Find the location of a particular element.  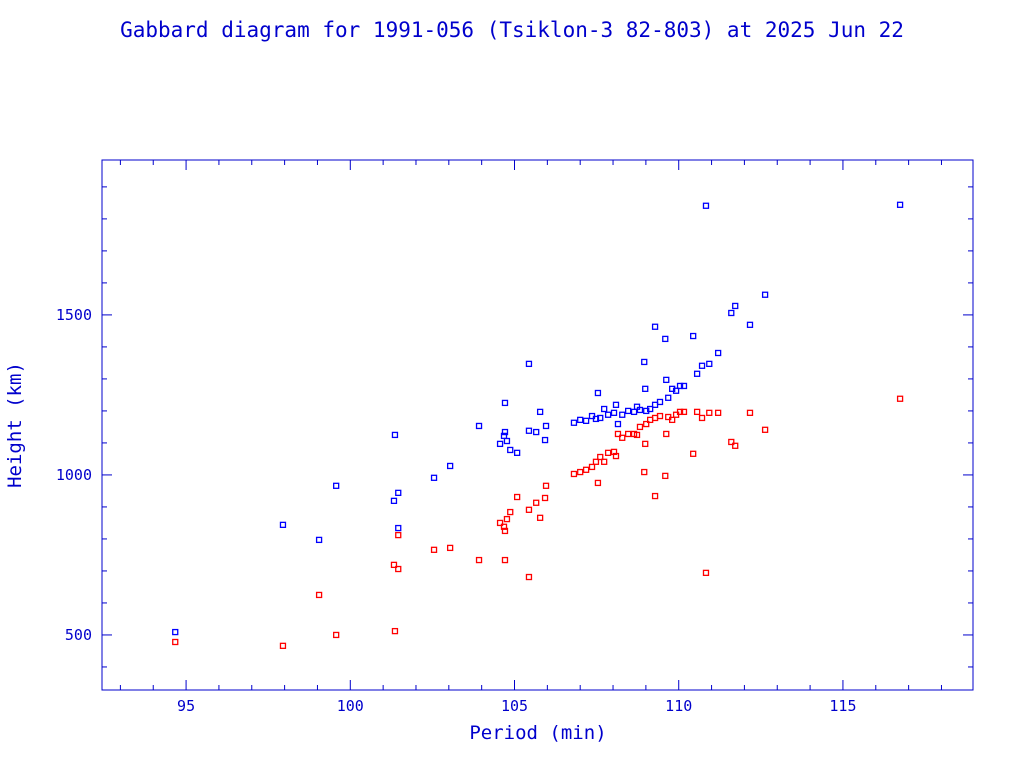

x-tick-label: 105 is located at coordinates (514, 706).